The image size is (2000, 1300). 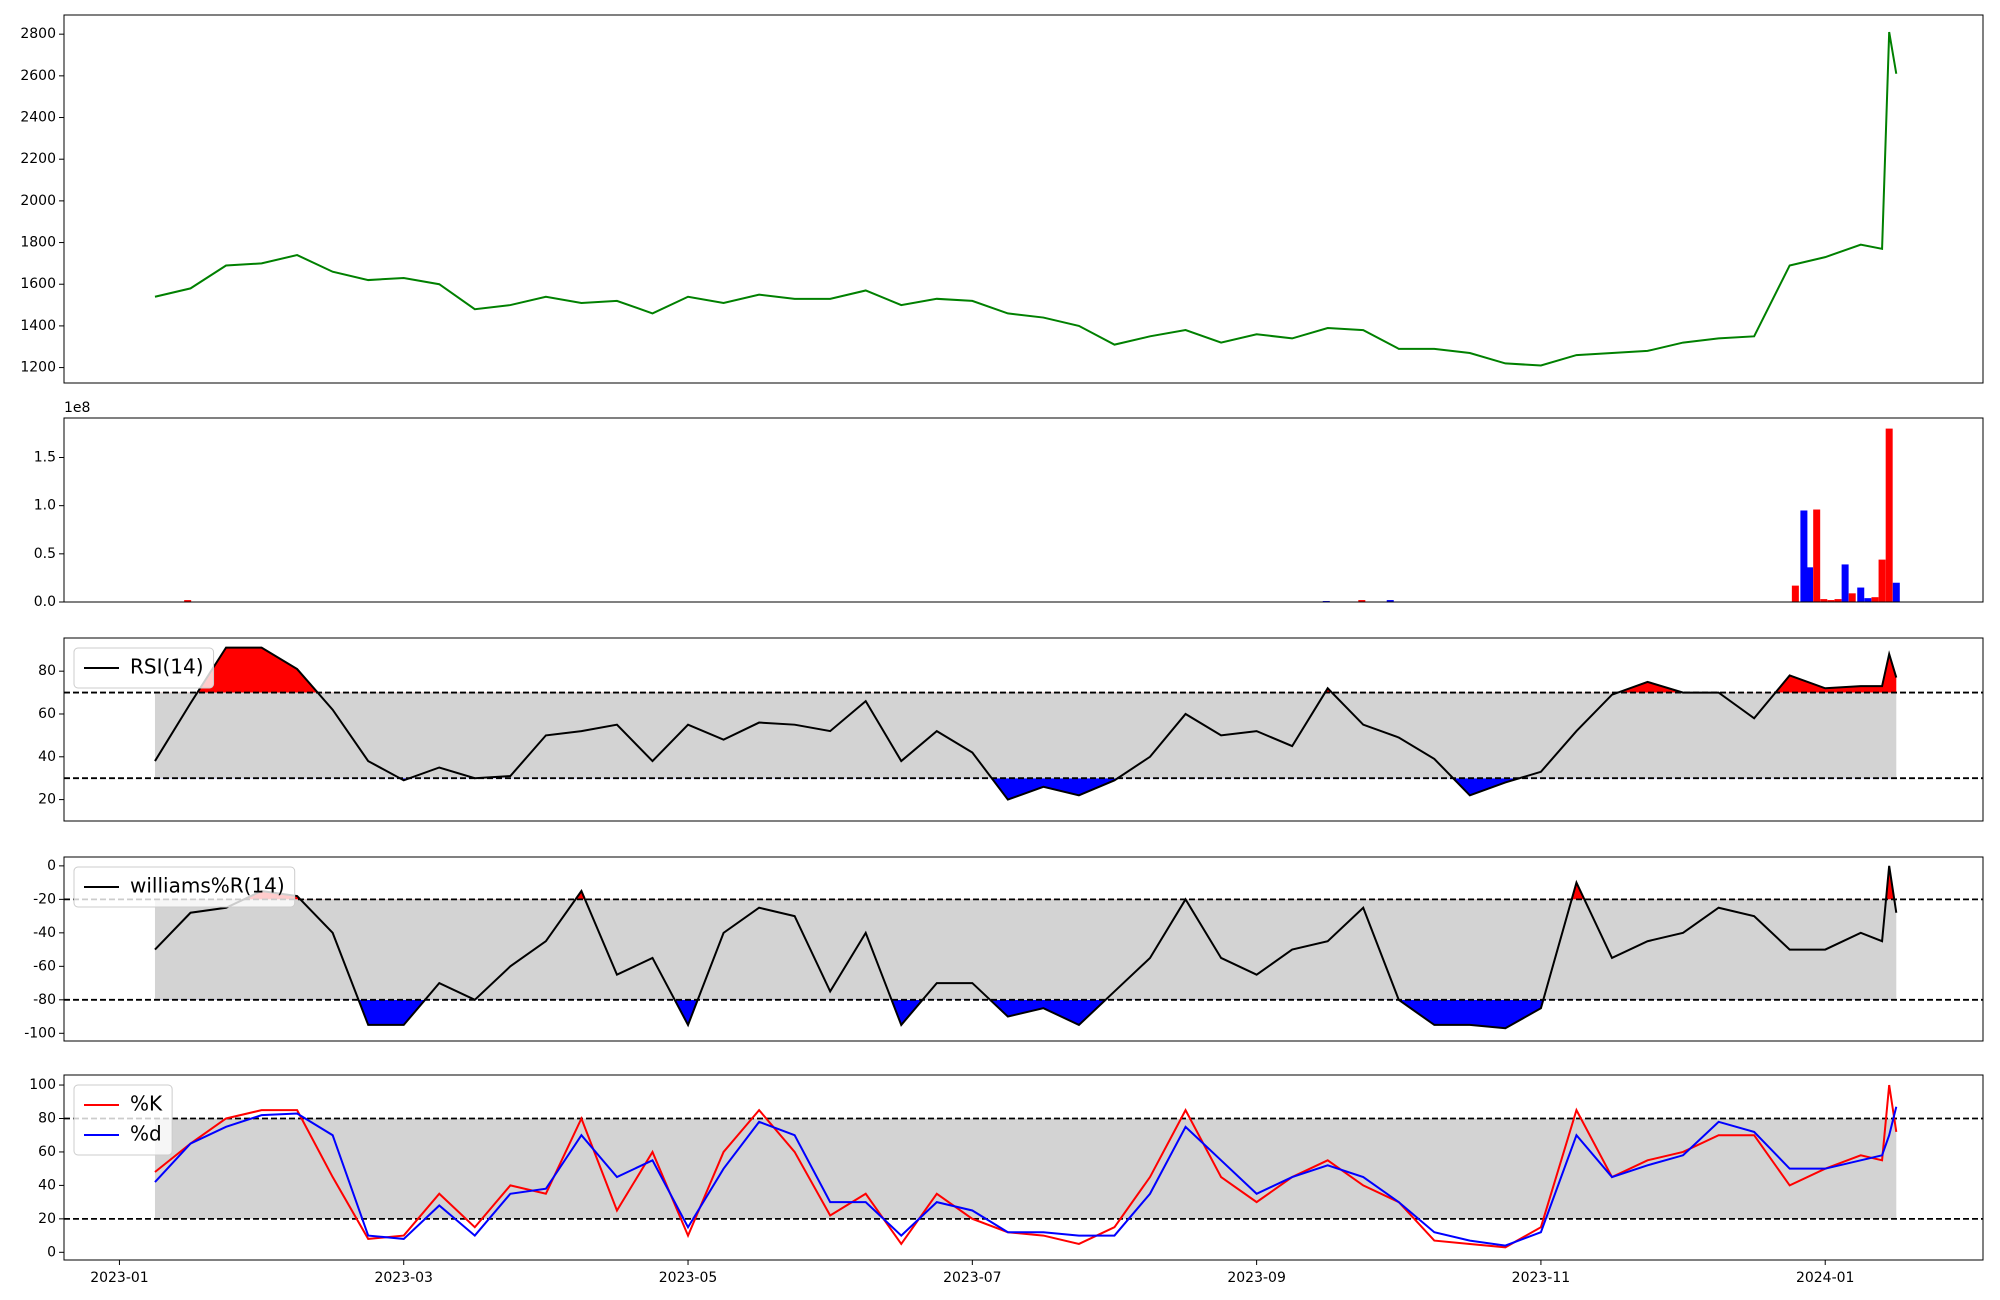 I want to click on x-tick-label: 2023-05, so click(x=688, y=1278).